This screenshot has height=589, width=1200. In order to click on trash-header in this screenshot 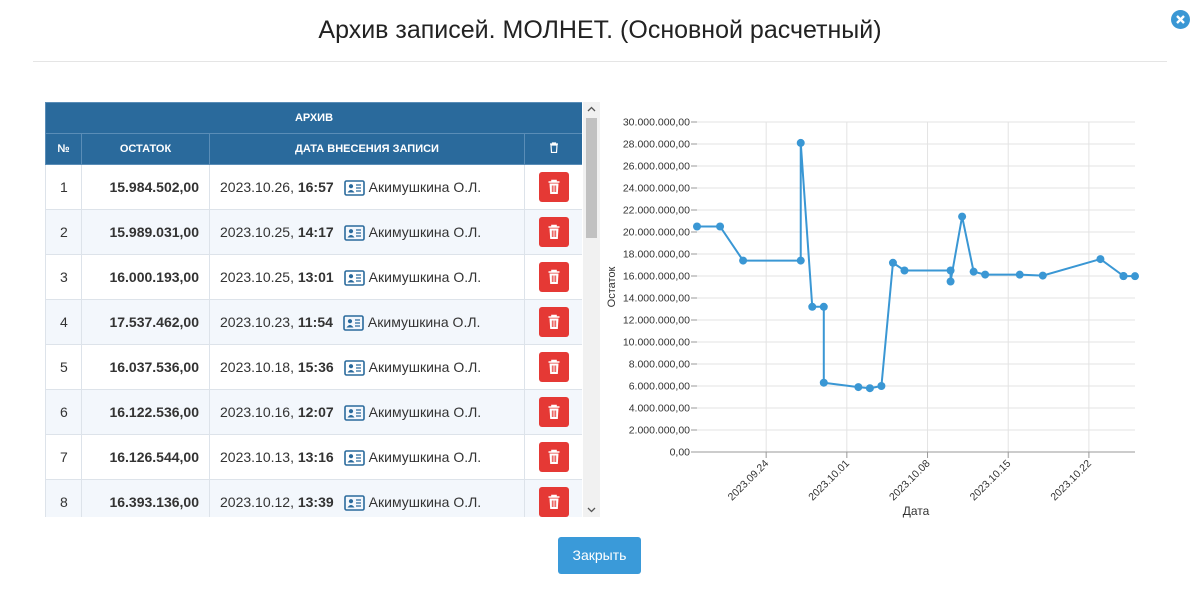, I will do `click(553, 149)`.